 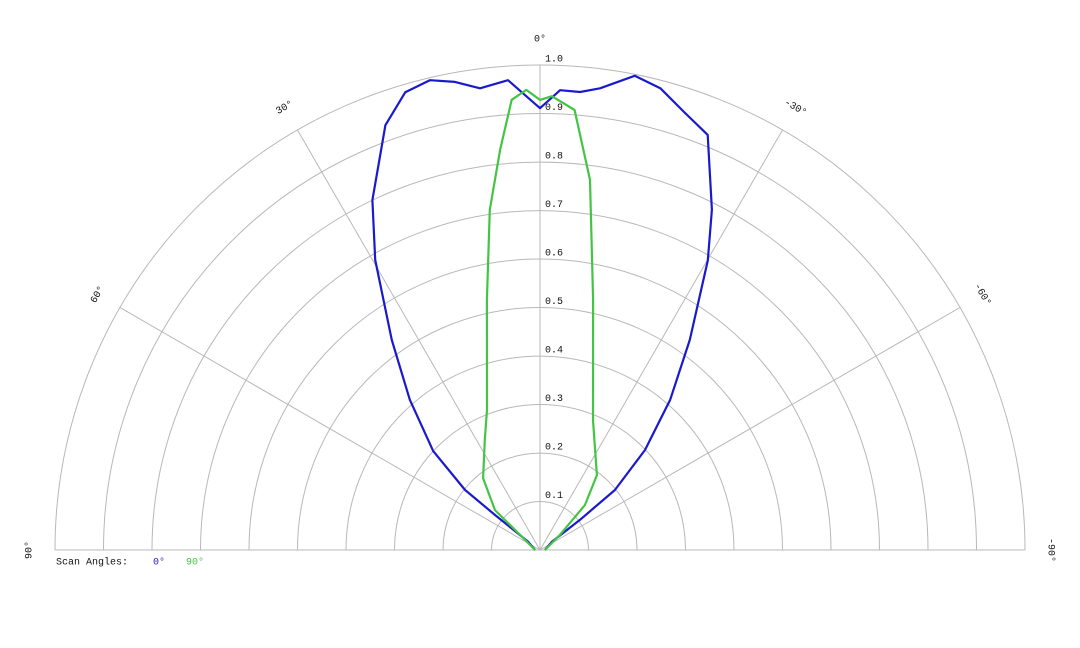 I want to click on theta-tick-label: 60°, so click(x=97, y=295).